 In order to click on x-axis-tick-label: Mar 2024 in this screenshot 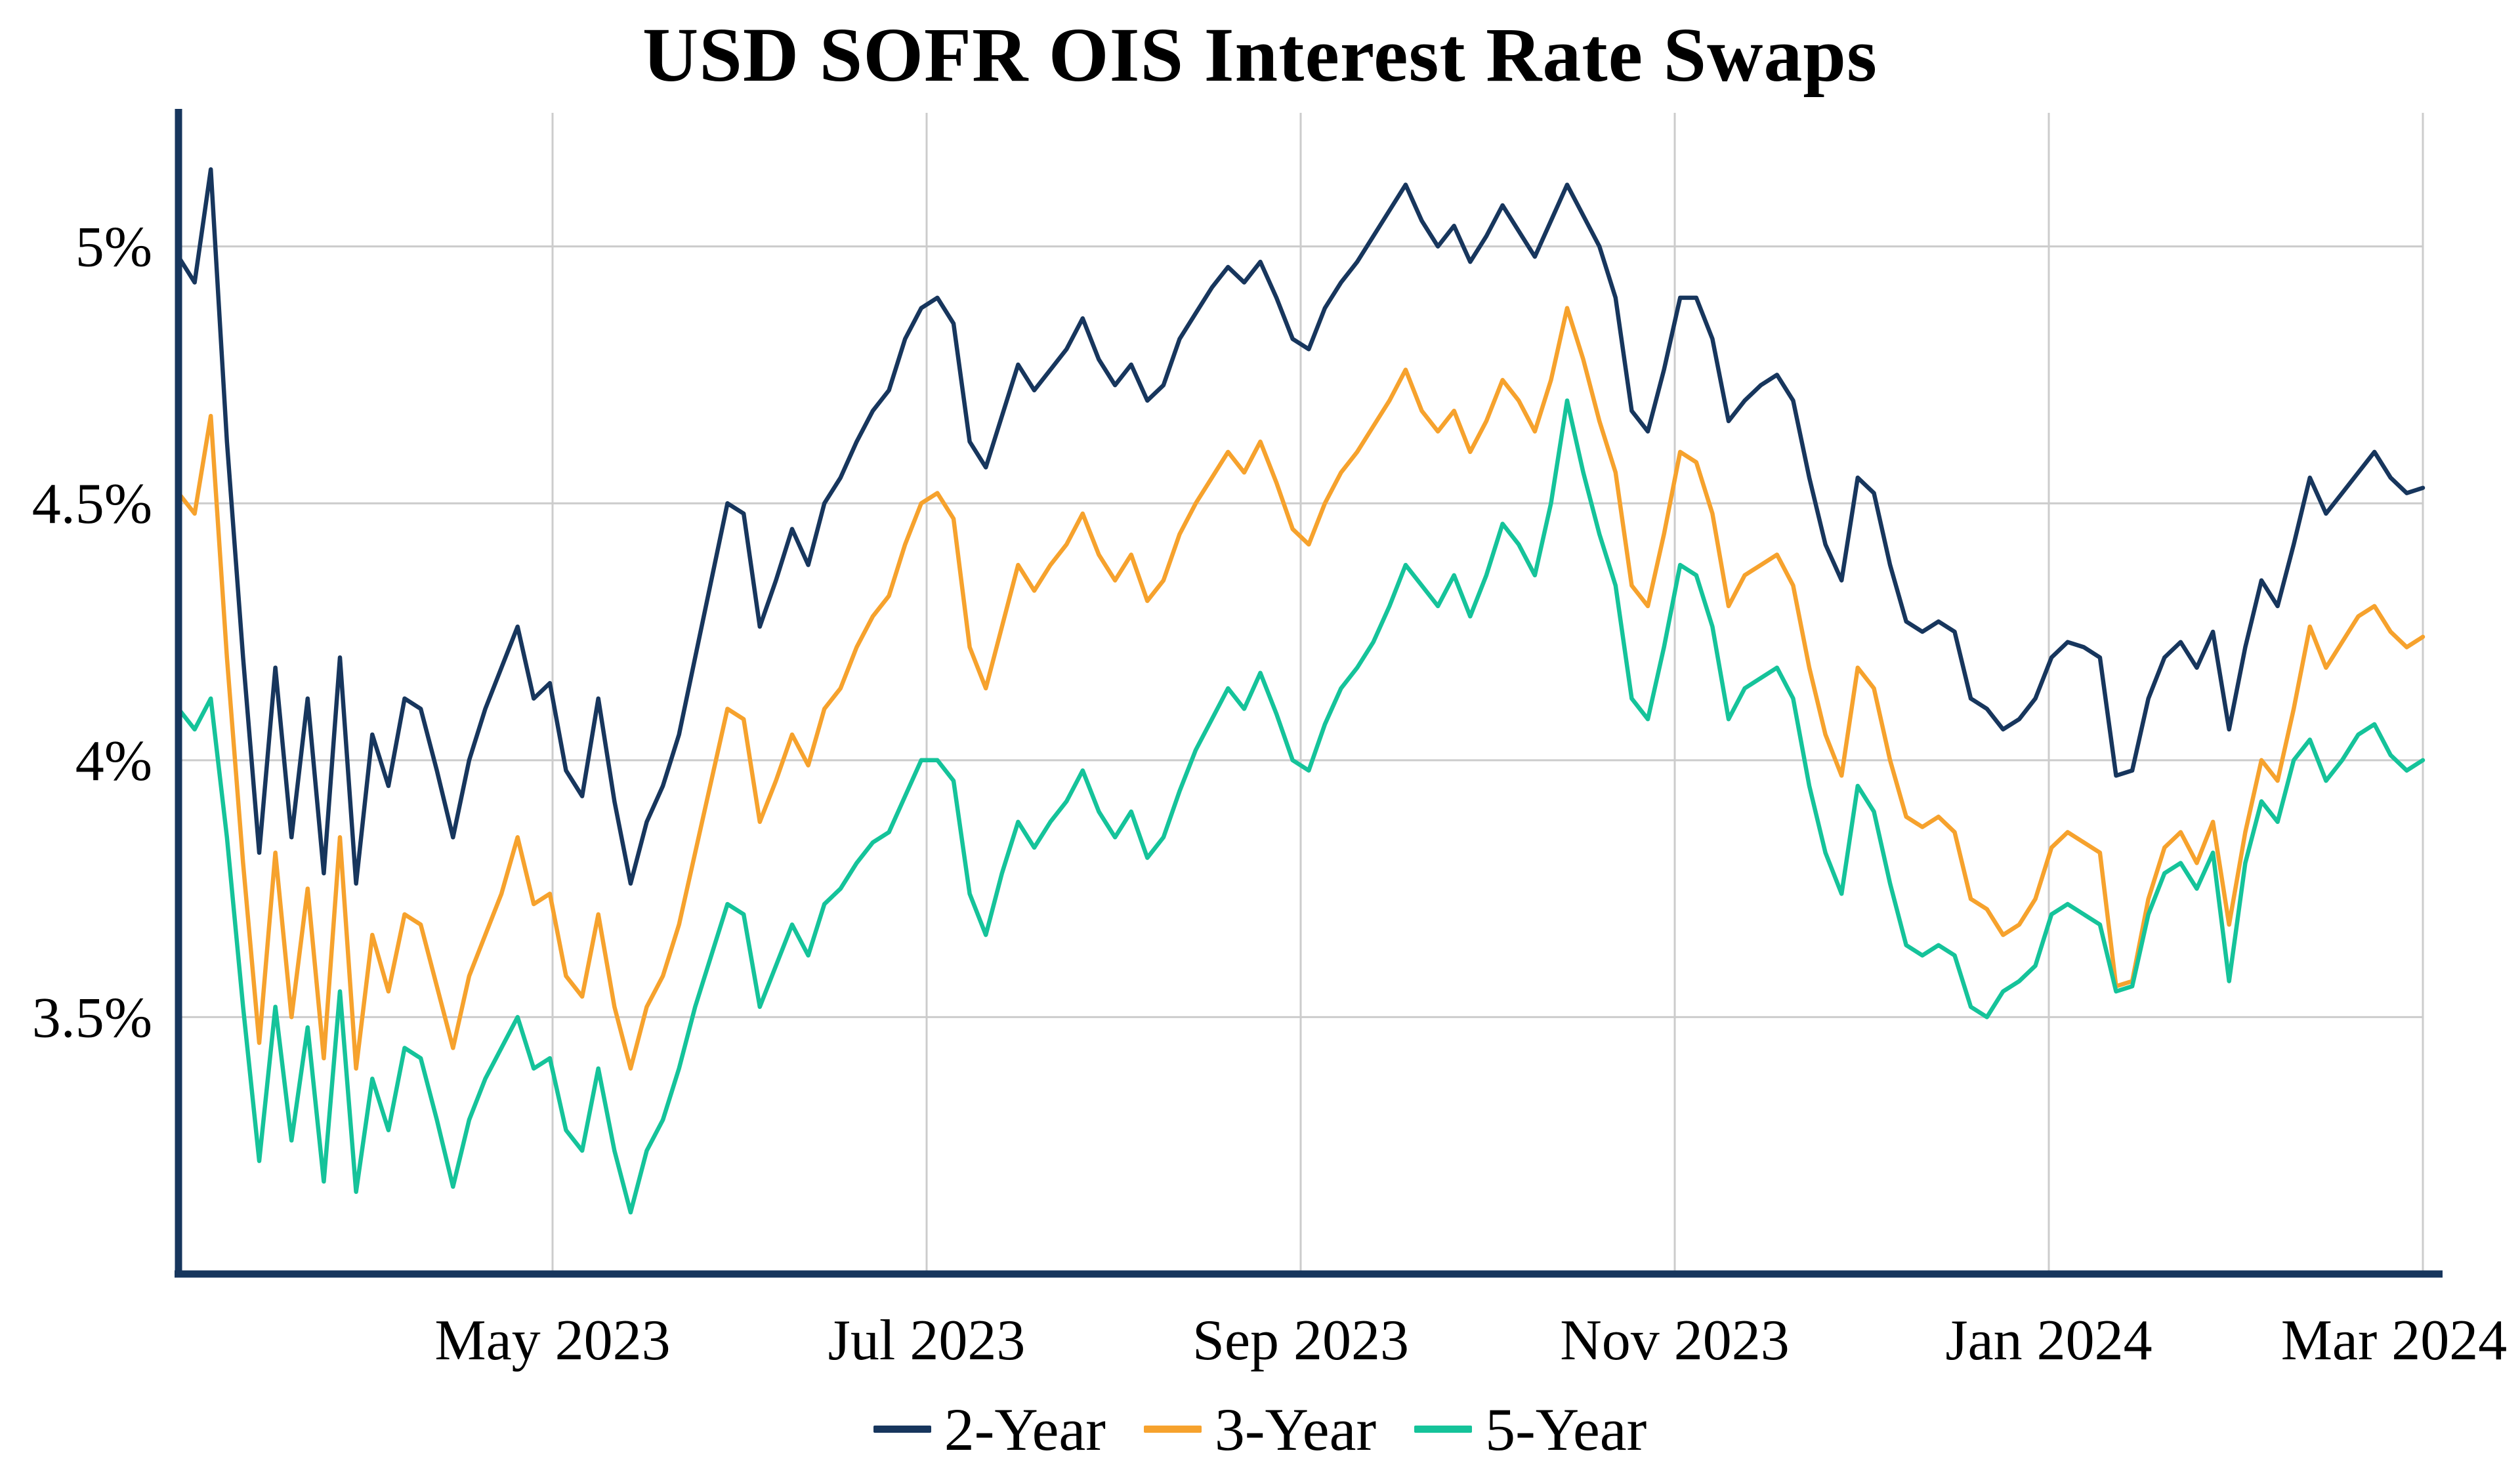, I will do `click(2394, 1340)`.